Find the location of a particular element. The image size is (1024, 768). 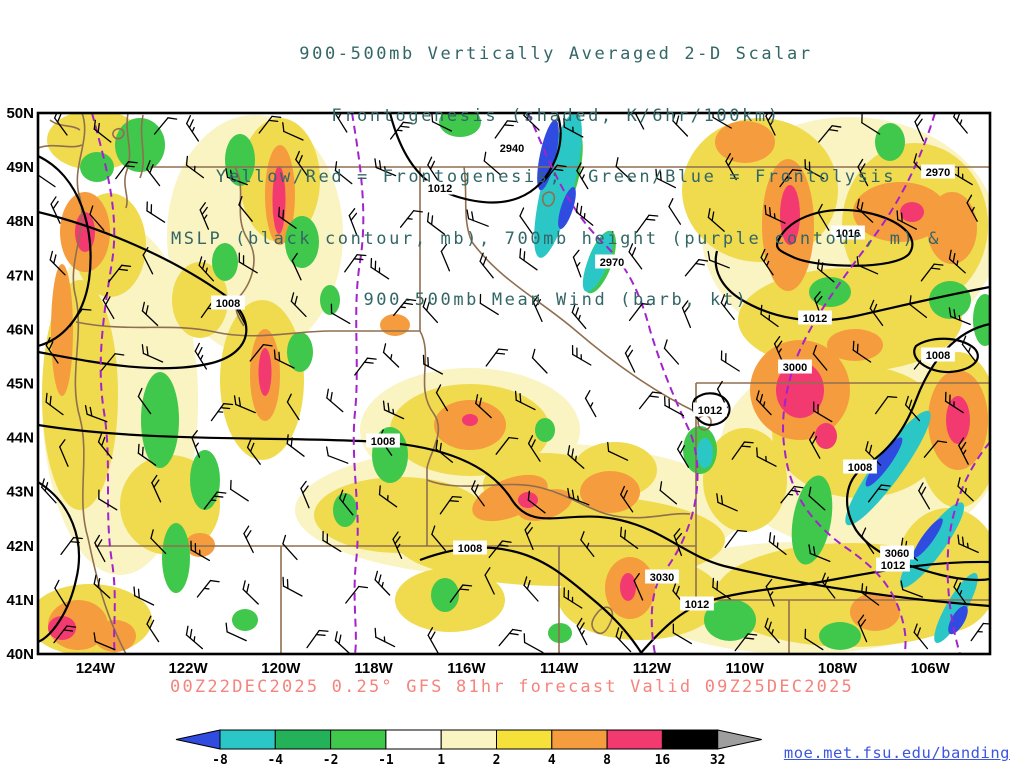

height-contour-label-box is located at coordinates (795, 366).